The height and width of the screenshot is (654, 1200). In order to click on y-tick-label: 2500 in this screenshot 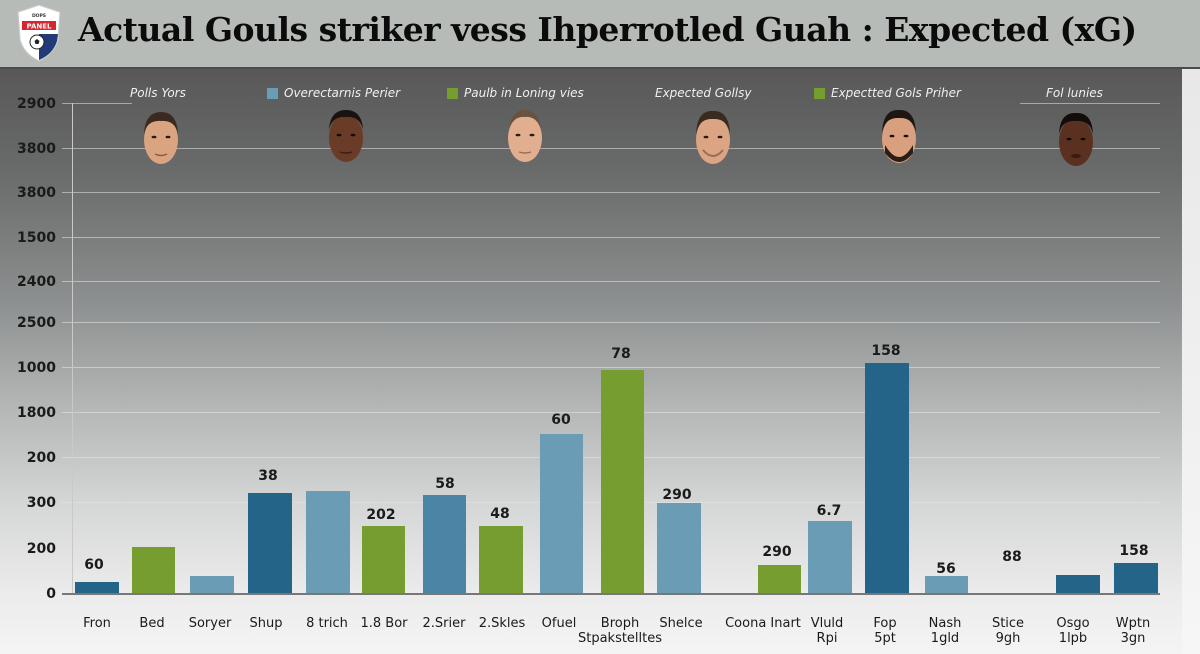, I will do `click(36, 323)`.